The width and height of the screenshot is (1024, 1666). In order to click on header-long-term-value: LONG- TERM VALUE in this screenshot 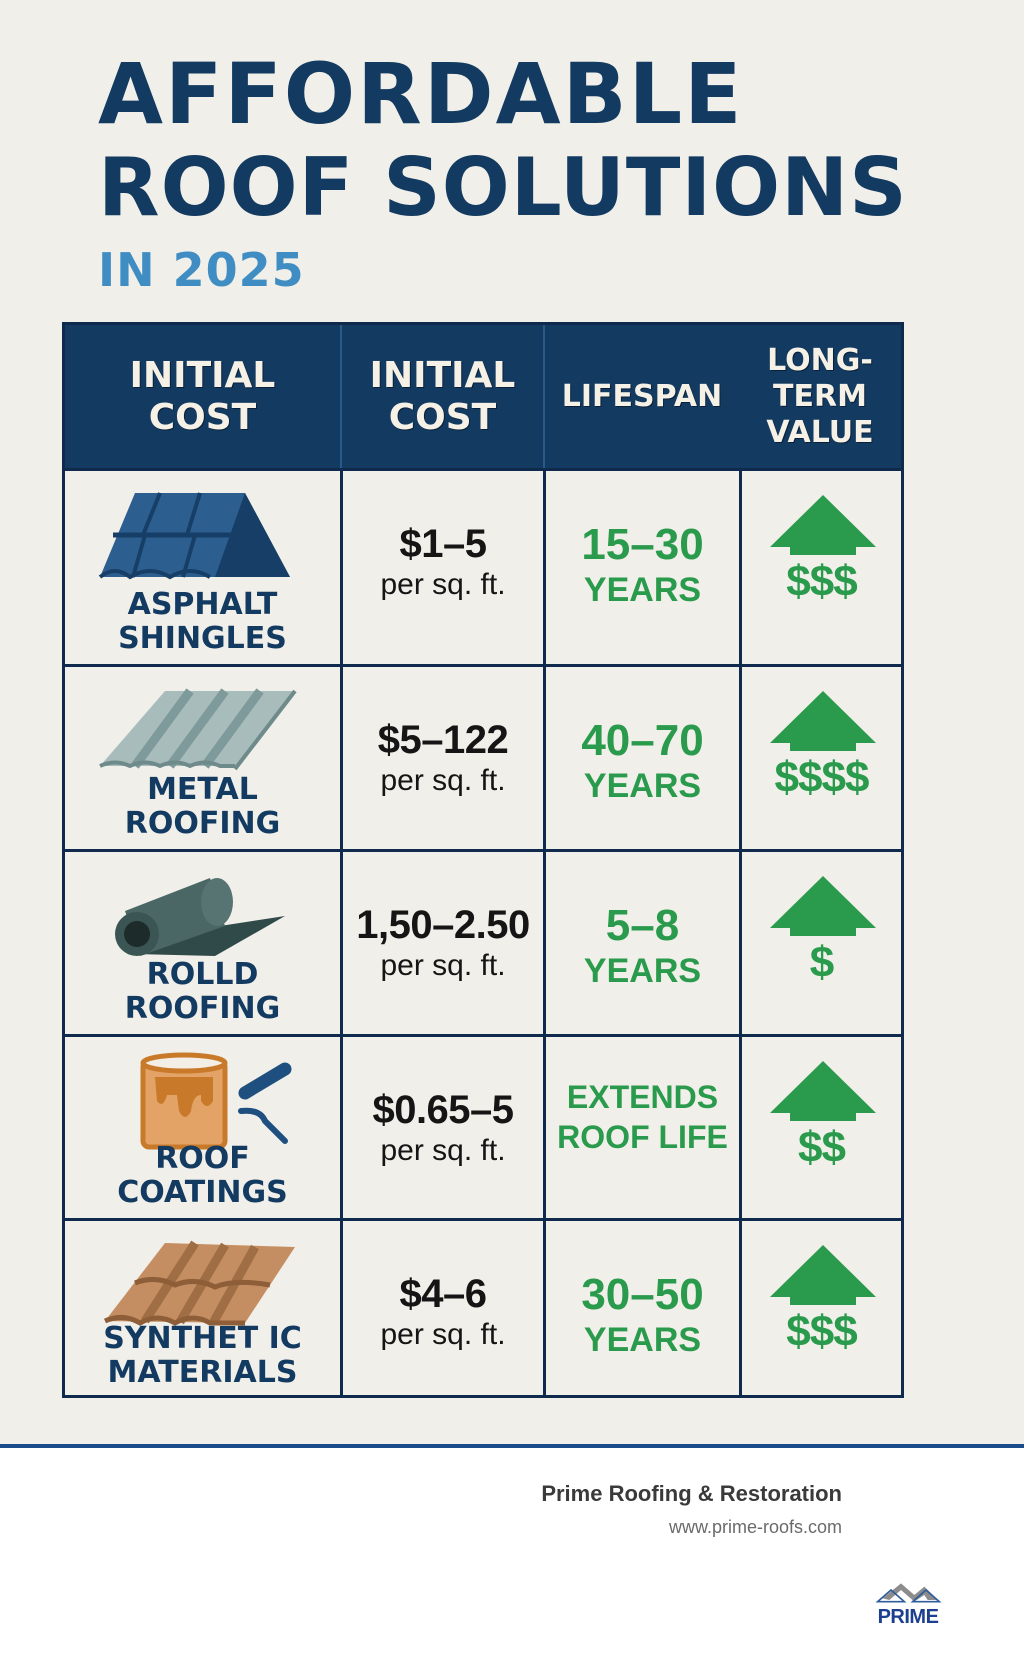, I will do `click(820, 396)`.